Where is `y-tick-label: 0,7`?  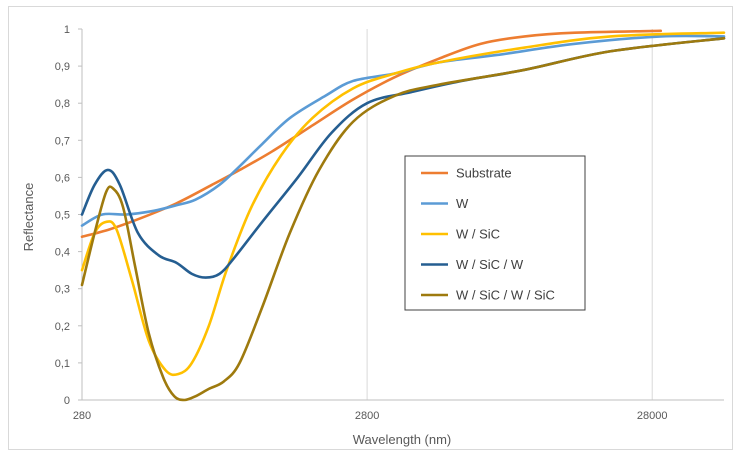
y-tick-label: 0,7 is located at coordinates (62, 141).